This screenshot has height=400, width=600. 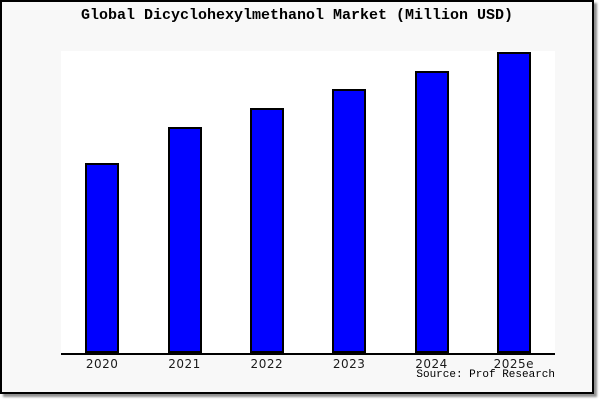 What do you see at coordinates (349, 221) in the screenshot?
I see `bar-2023` at bounding box center [349, 221].